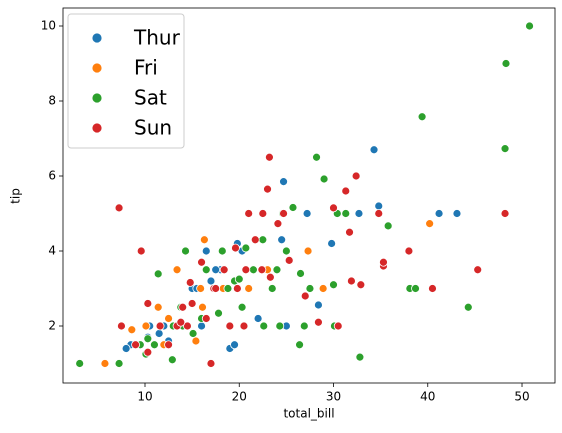 This screenshot has width=562, height=433. What do you see at coordinates (308, 414) in the screenshot?
I see `x-axis-label: total_bill` at bounding box center [308, 414].